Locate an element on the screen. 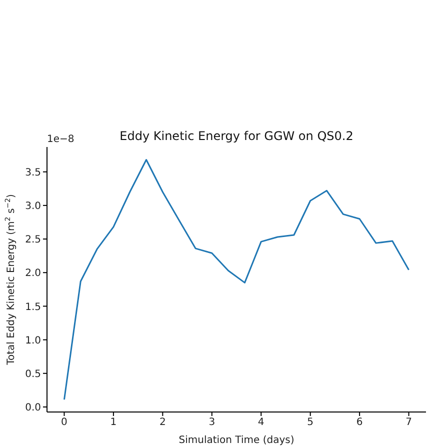  x-tick-label: 7 is located at coordinates (409, 422).